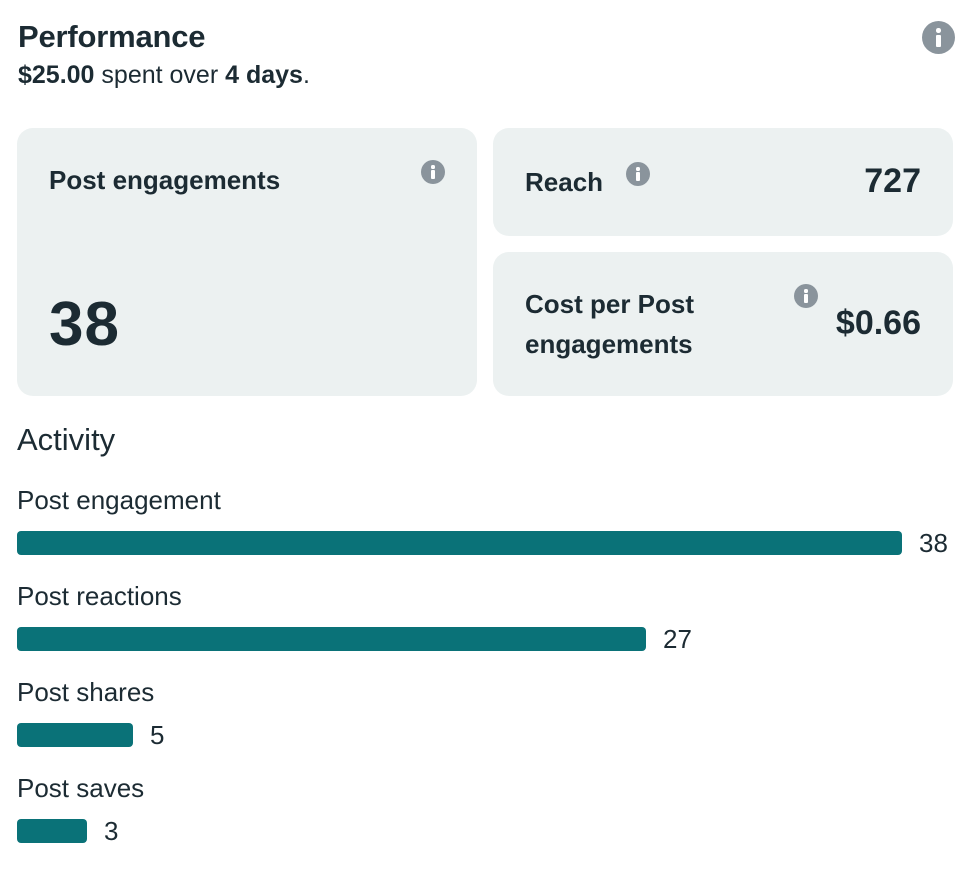 Image resolution: width=976 pixels, height=876 pixels. What do you see at coordinates (66, 439) in the screenshot?
I see `activity-title: Activity` at bounding box center [66, 439].